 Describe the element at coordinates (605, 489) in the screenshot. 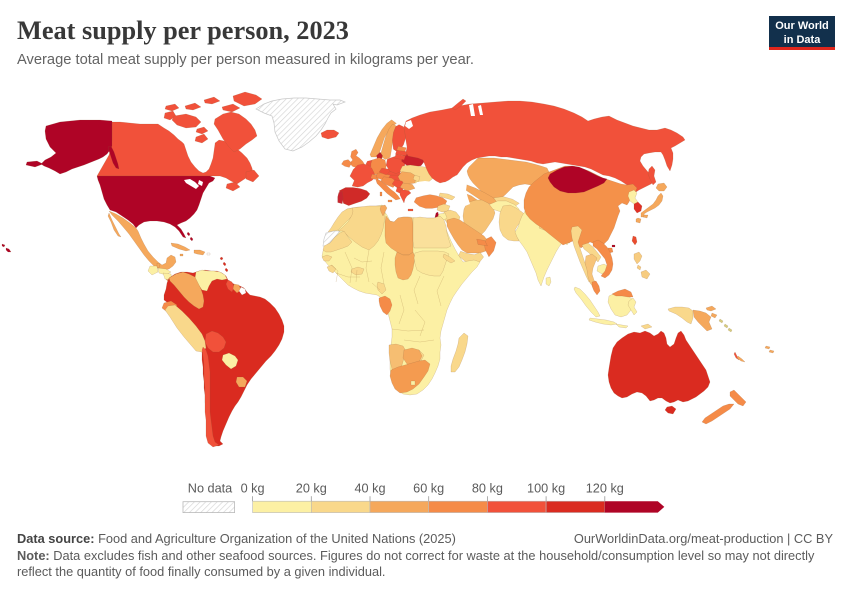

I see `svg-text: 120 kg` at that location.